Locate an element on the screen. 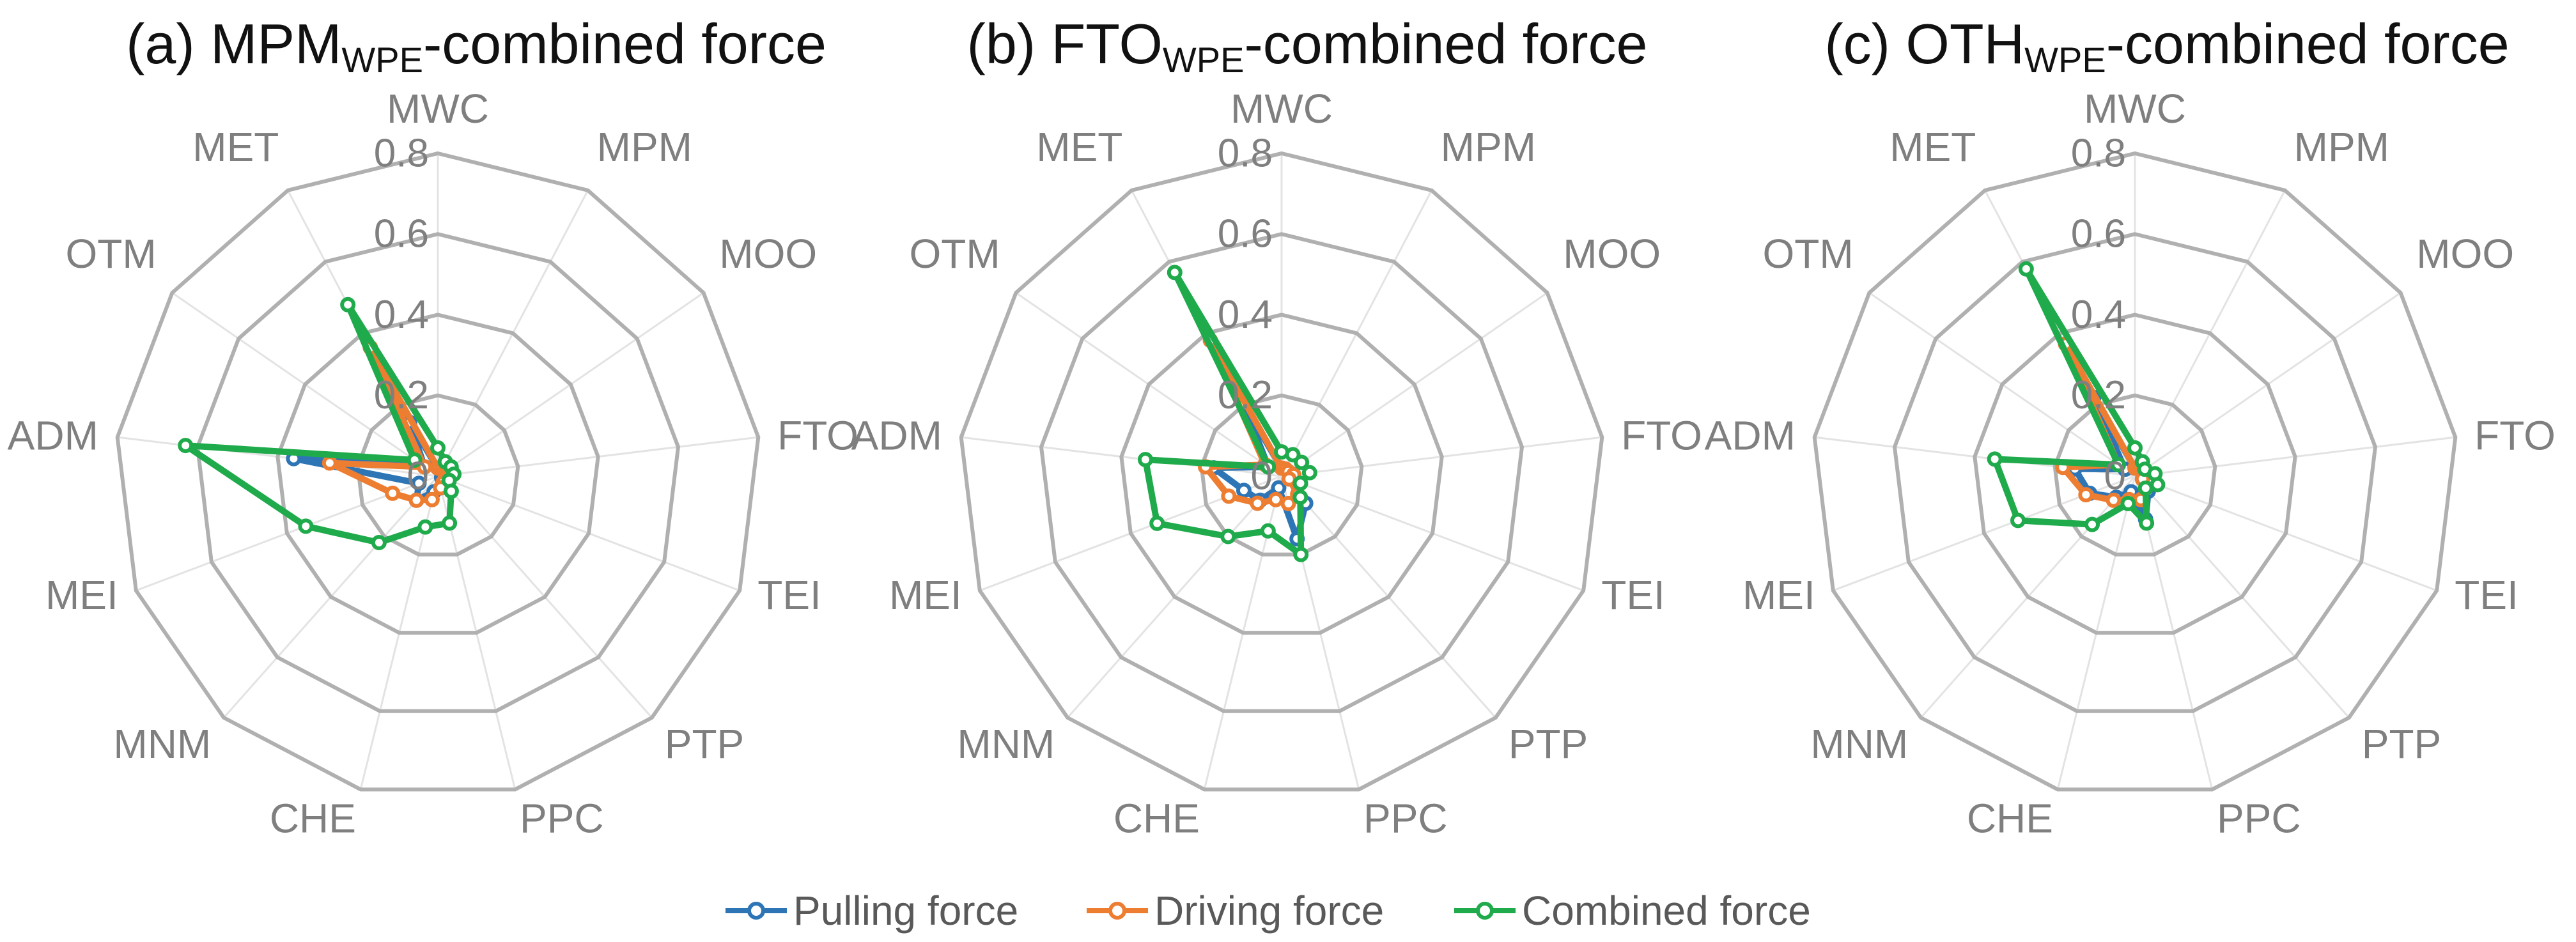 This screenshot has height=942, width=2576. data-point-combined-force-fto is located at coordinates (1309, 473).